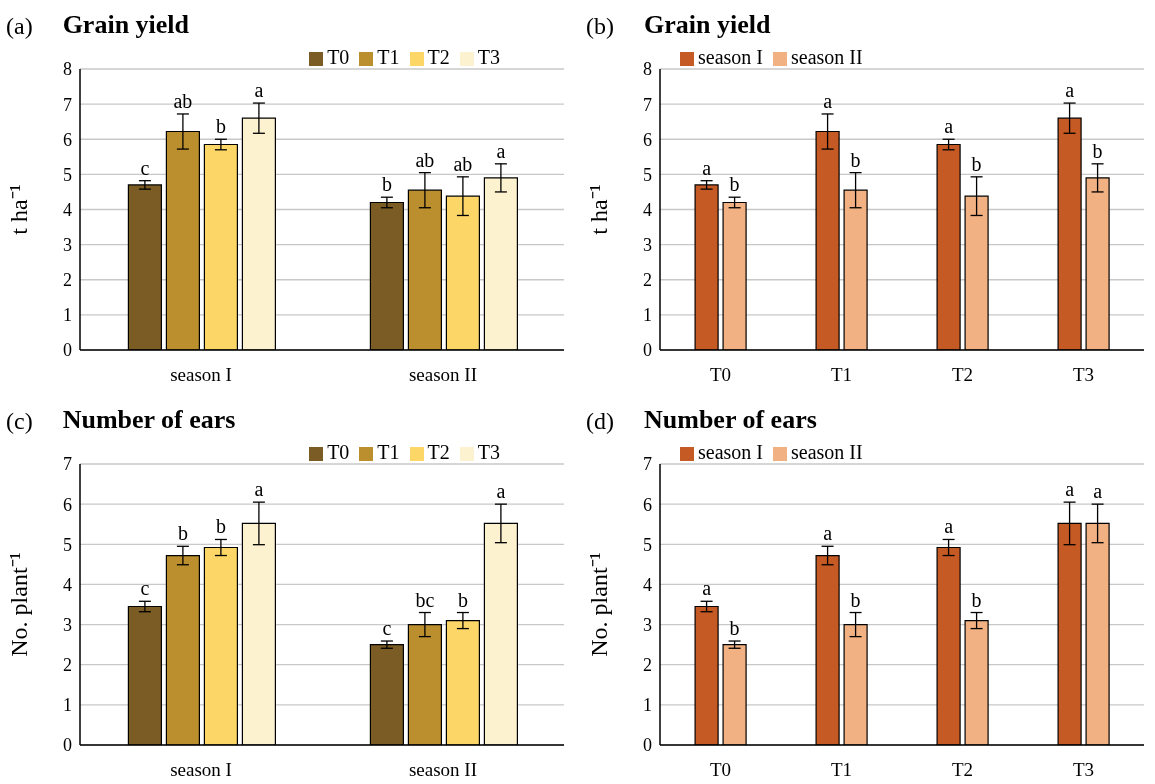 The height and width of the screenshot is (784, 1155). Describe the element at coordinates (600, 421) in the screenshot. I see `text: (d)` at that location.